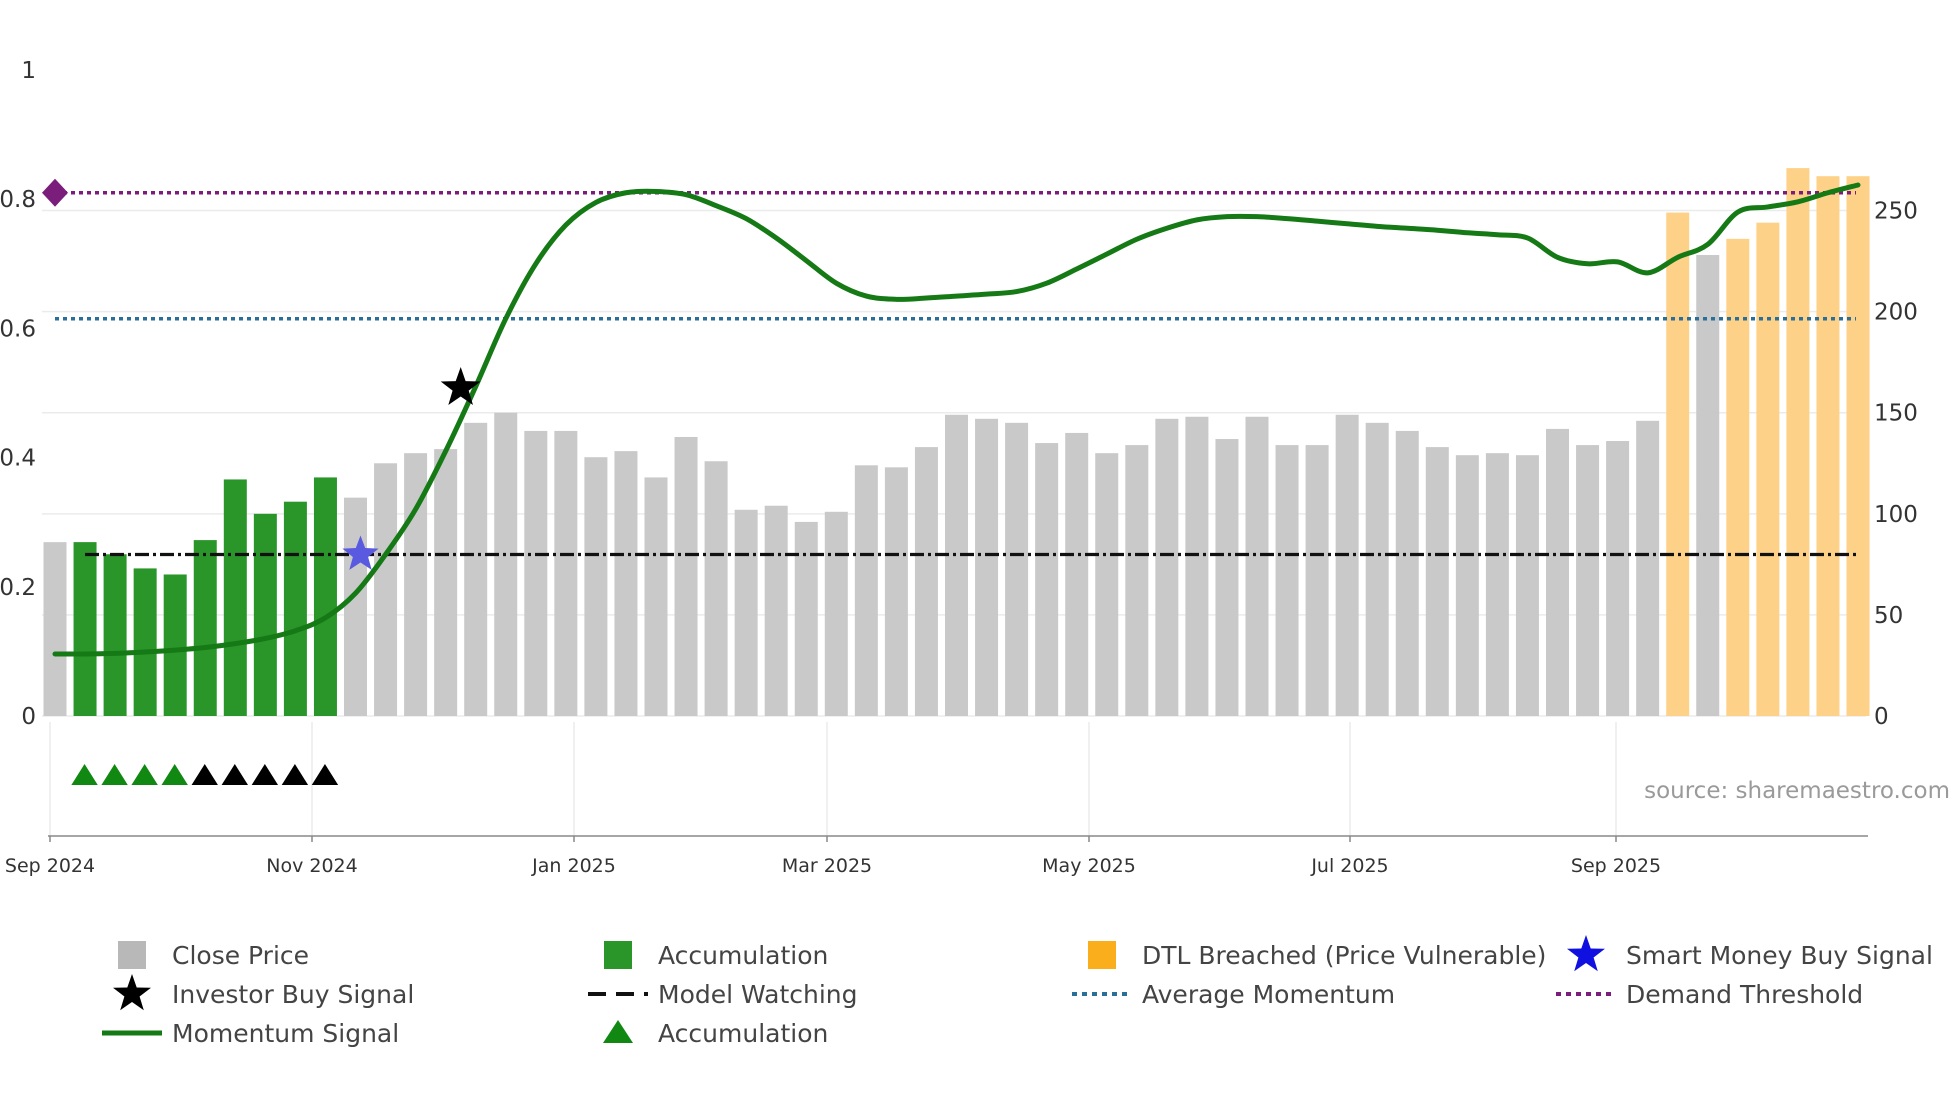  What do you see at coordinates (1779, 955) in the screenshot?
I see `legend-label: Smart Money Buy Signal` at bounding box center [1779, 955].